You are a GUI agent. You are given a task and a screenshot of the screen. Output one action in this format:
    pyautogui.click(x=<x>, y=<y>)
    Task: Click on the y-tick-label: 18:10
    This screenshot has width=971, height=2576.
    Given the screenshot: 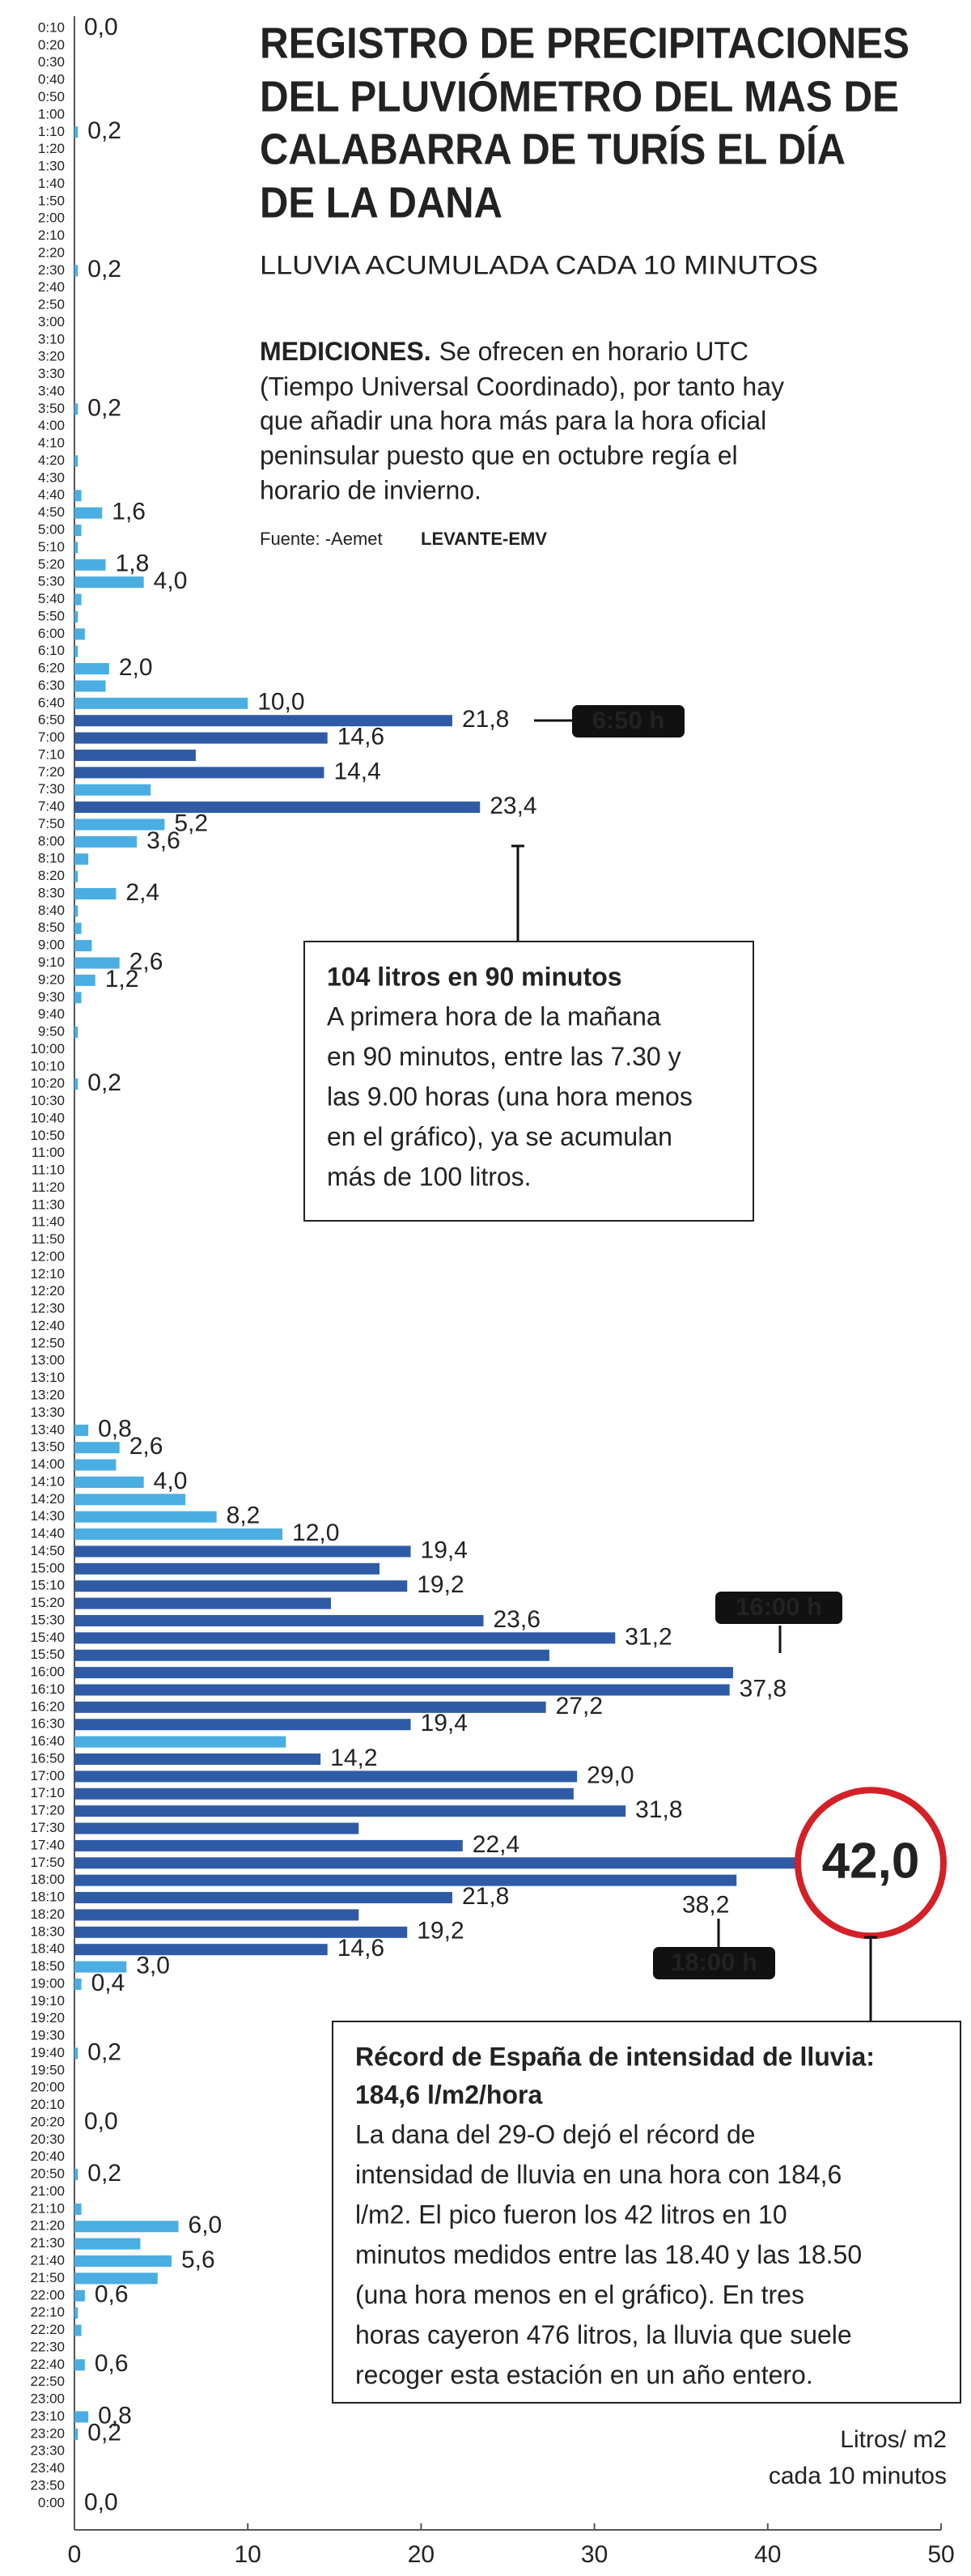 What is the action you would take?
    pyautogui.click(x=47, y=1897)
    